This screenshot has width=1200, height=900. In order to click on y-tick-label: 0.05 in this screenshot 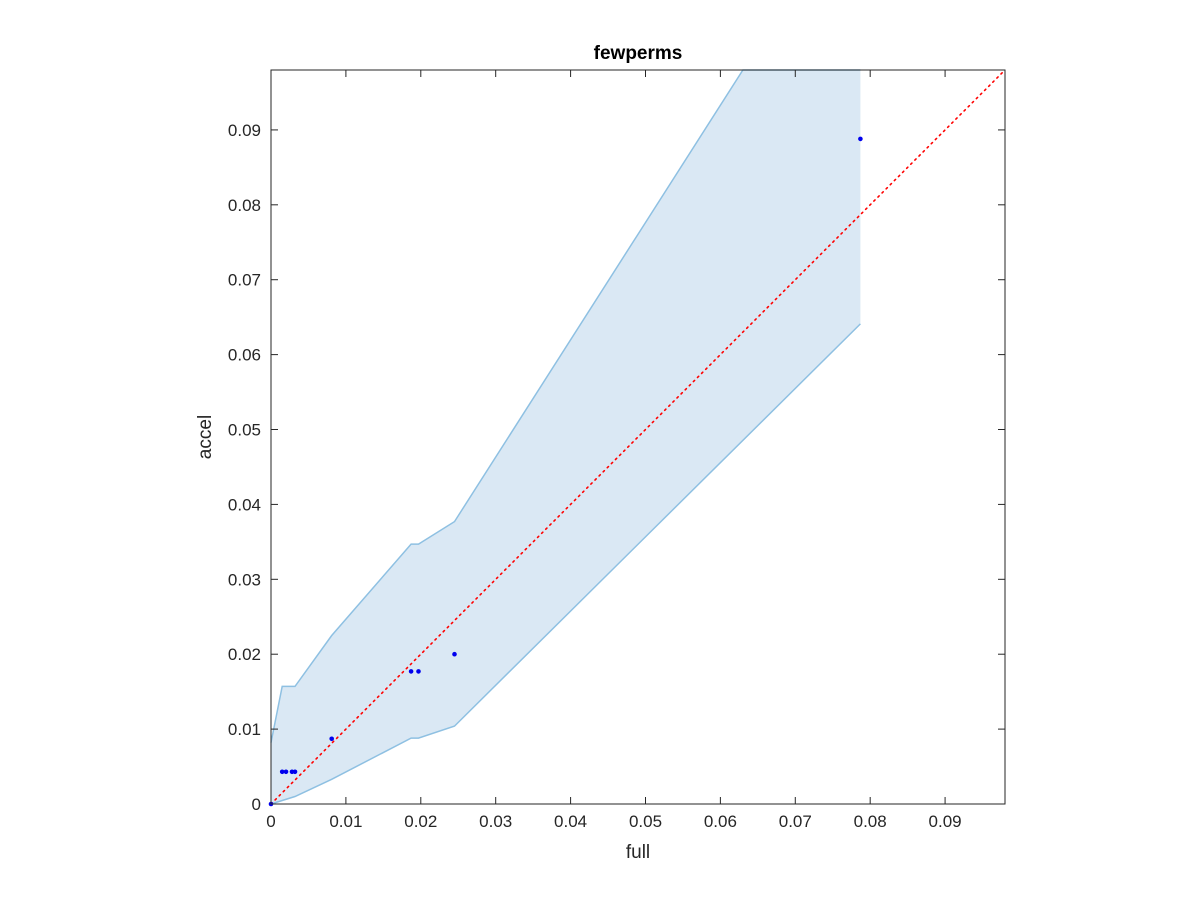, I will do `click(244, 430)`.